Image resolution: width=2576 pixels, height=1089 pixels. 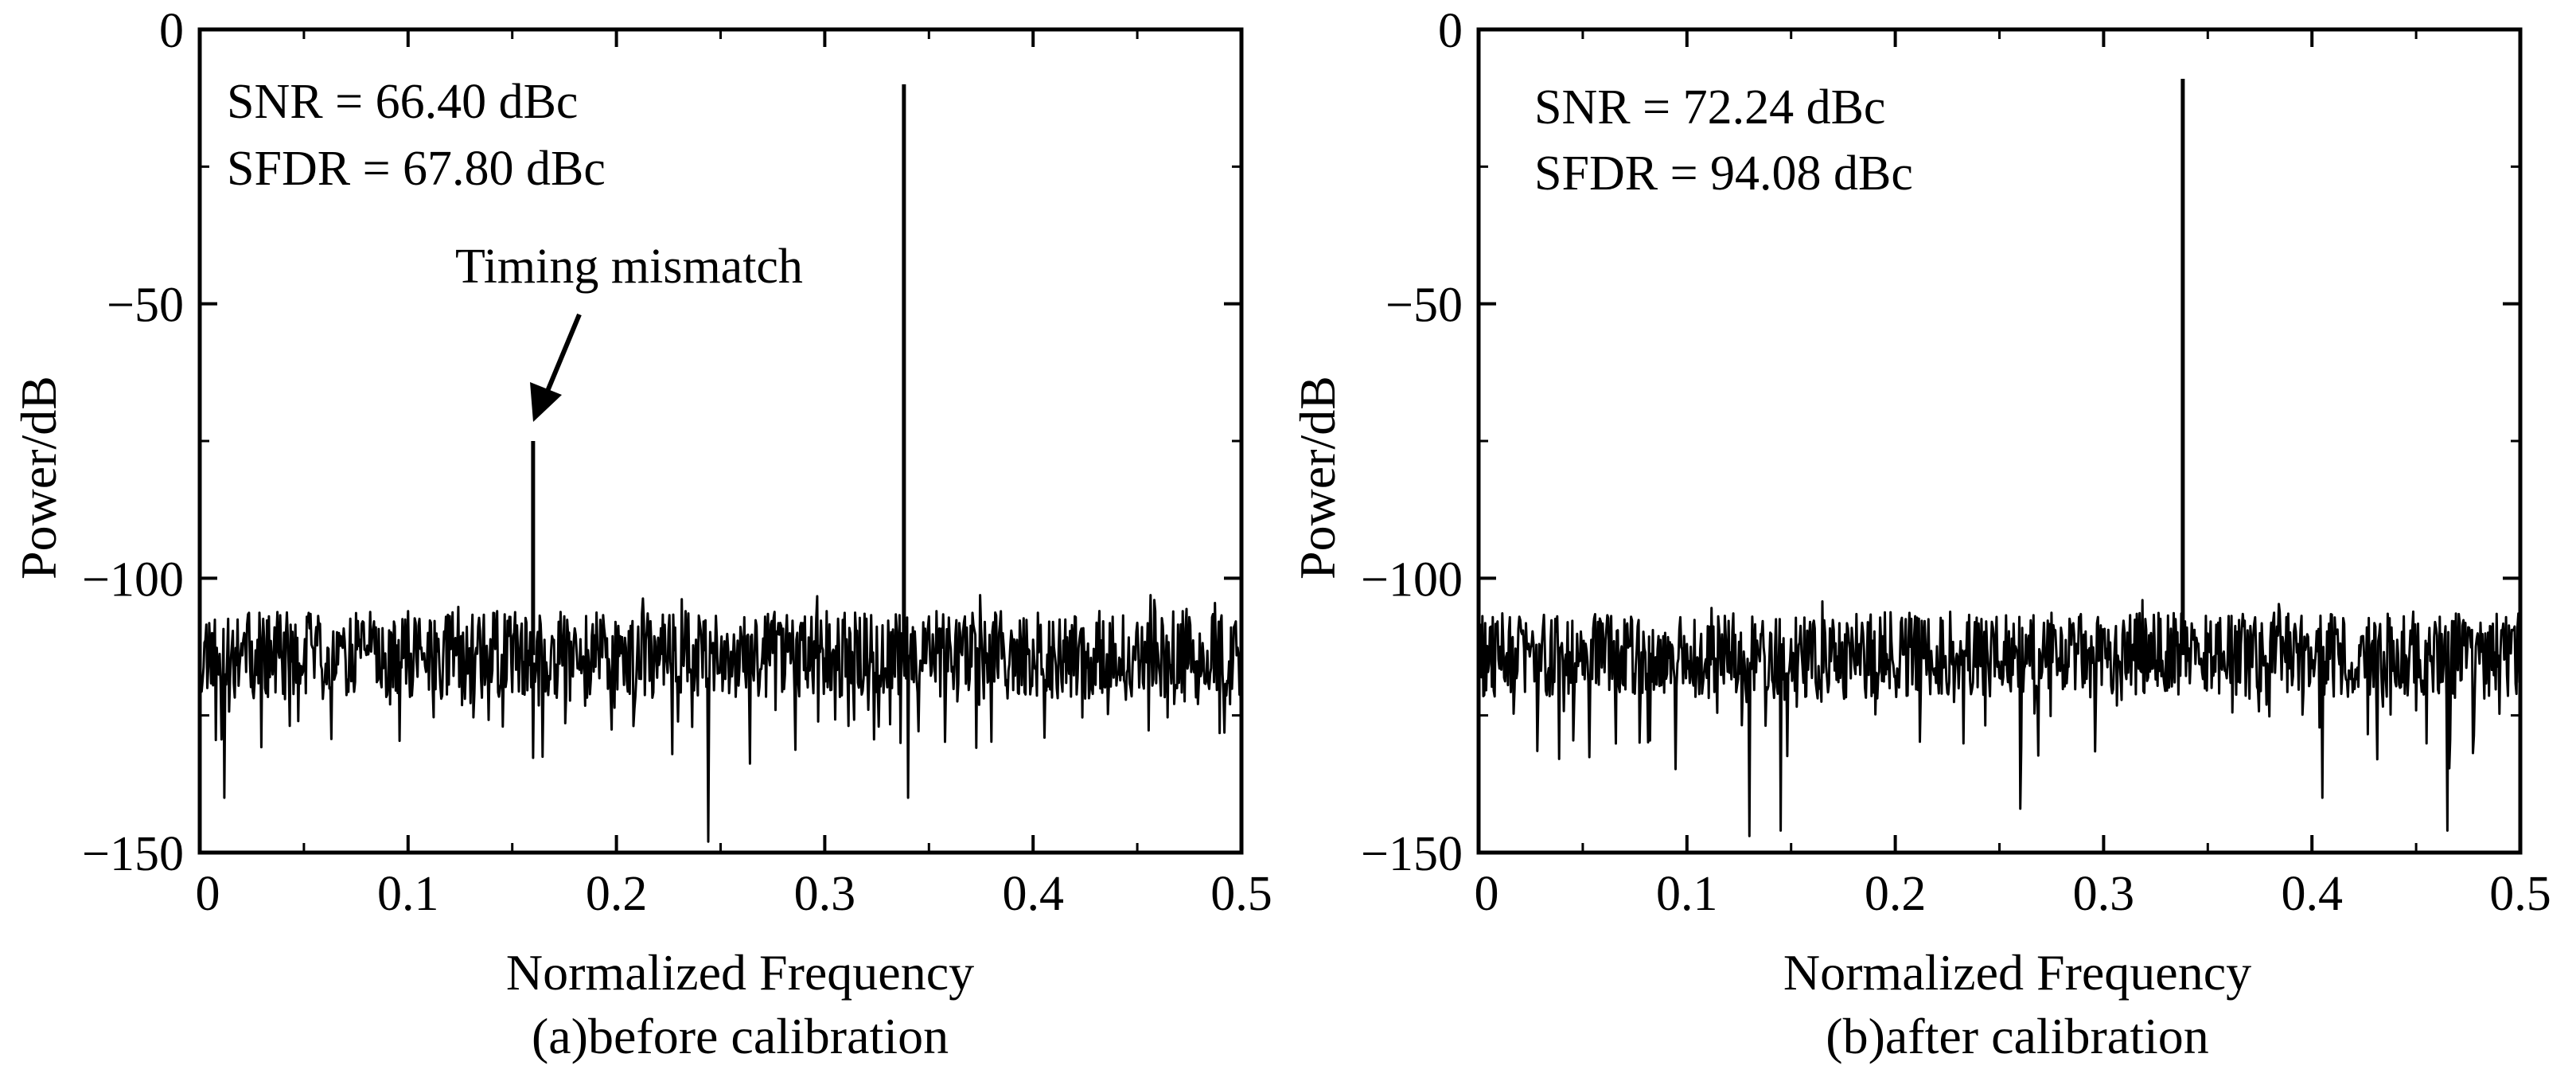 What do you see at coordinates (2017, 1036) in the screenshot?
I see `panel-caption: (b)after calibration` at bounding box center [2017, 1036].